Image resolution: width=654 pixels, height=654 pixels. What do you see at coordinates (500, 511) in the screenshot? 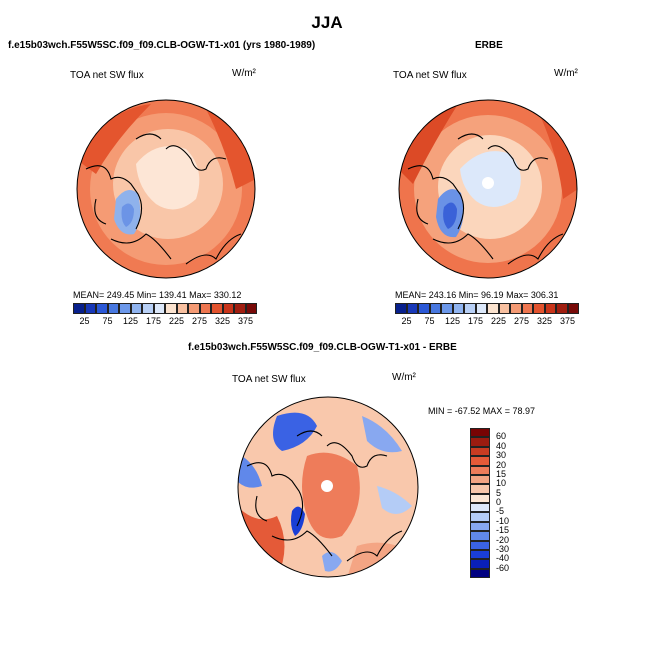
I see `colorbar-tick-label: -5` at bounding box center [500, 511].